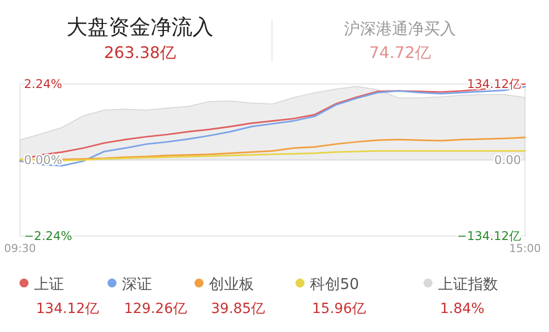  I want to click on x-tick-label: 09:30, so click(20, 248).